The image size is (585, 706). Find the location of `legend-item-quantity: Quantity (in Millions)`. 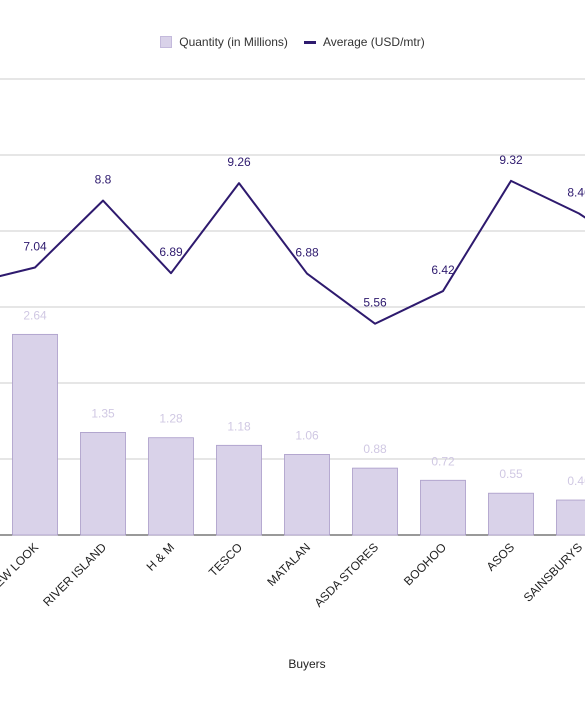

legend-item-quantity: Quantity (in Millions) is located at coordinates (224, 42).